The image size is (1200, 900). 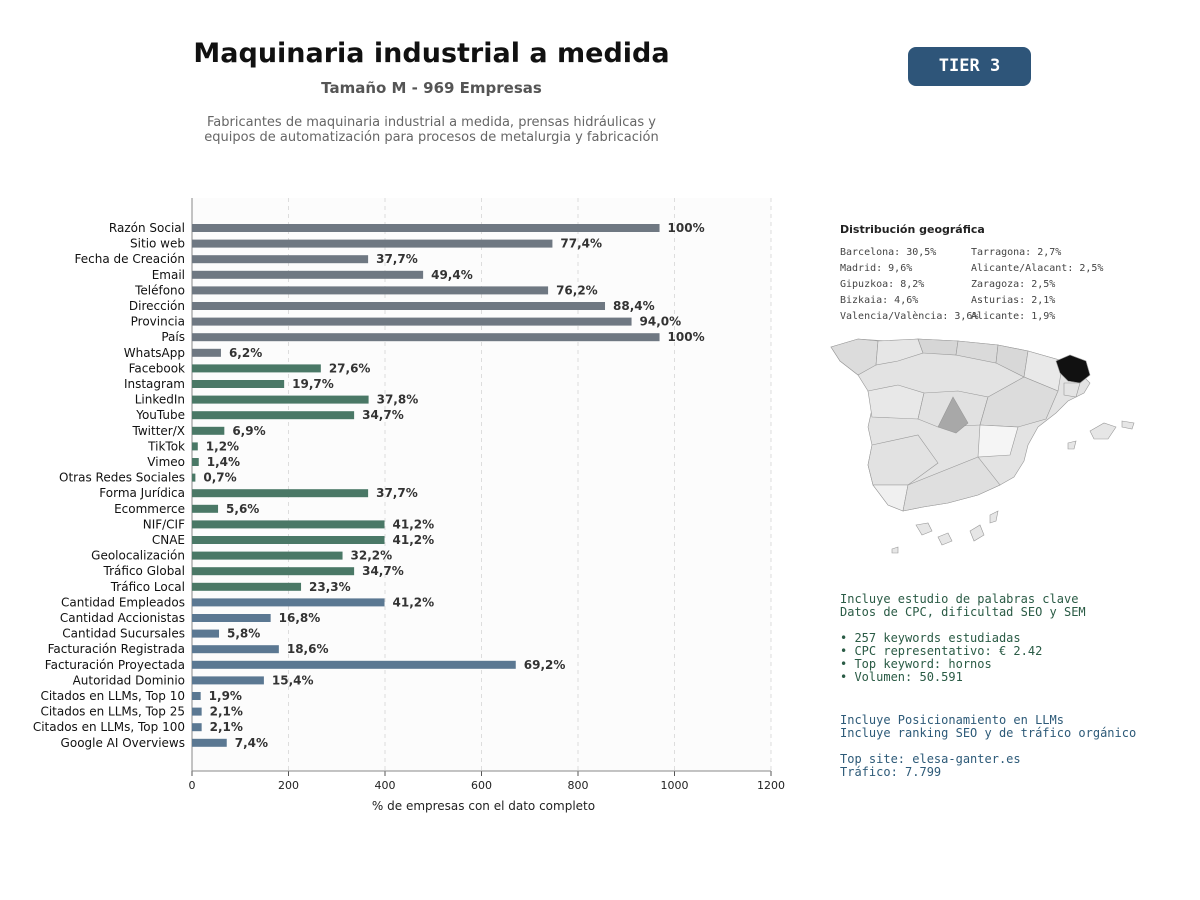 What do you see at coordinates (909, 316) in the screenshot?
I see `geo-item: Valencia/València: 3,6%` at bounding box center [909, 316].